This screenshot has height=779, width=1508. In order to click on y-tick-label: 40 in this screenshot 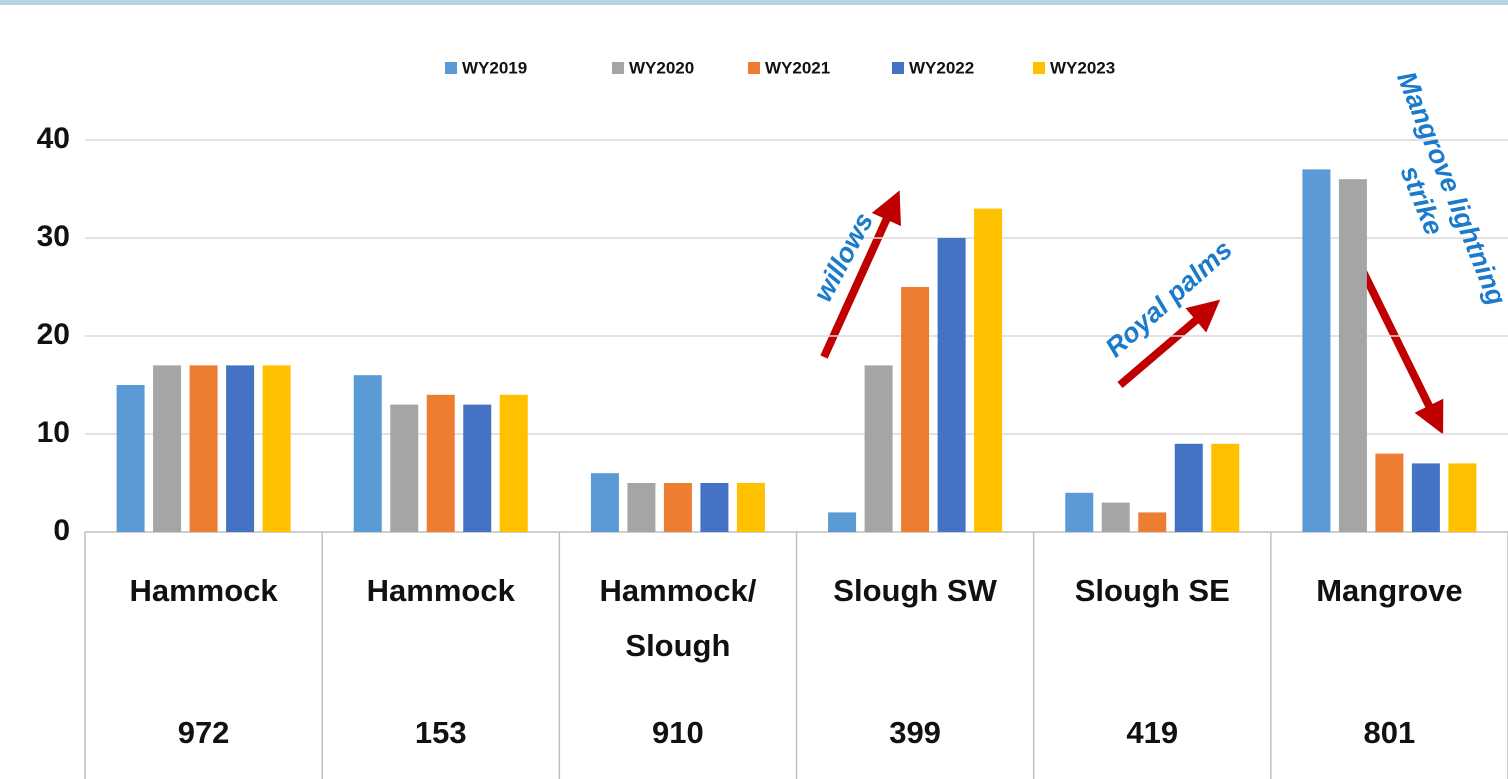, I will do `click(53, 138)`.